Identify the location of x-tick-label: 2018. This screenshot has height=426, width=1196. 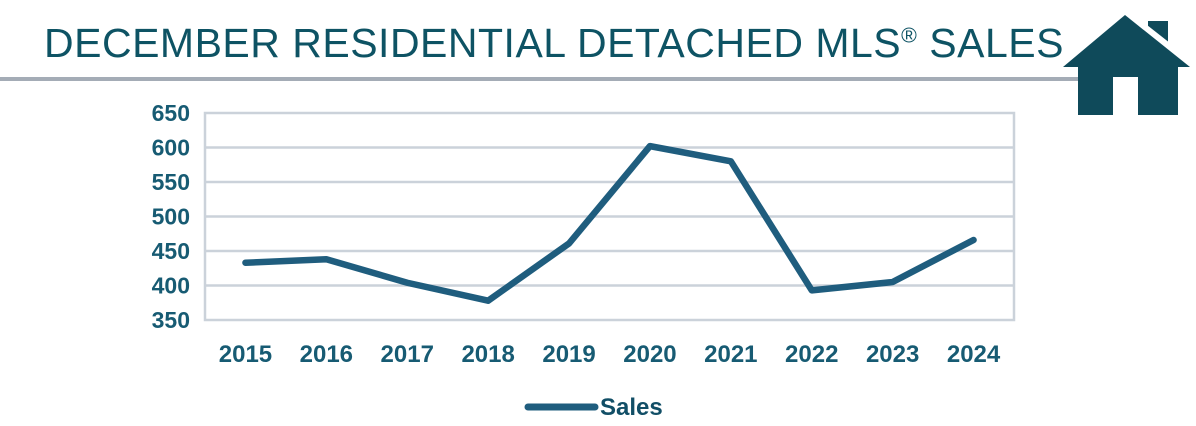
(487, 354).